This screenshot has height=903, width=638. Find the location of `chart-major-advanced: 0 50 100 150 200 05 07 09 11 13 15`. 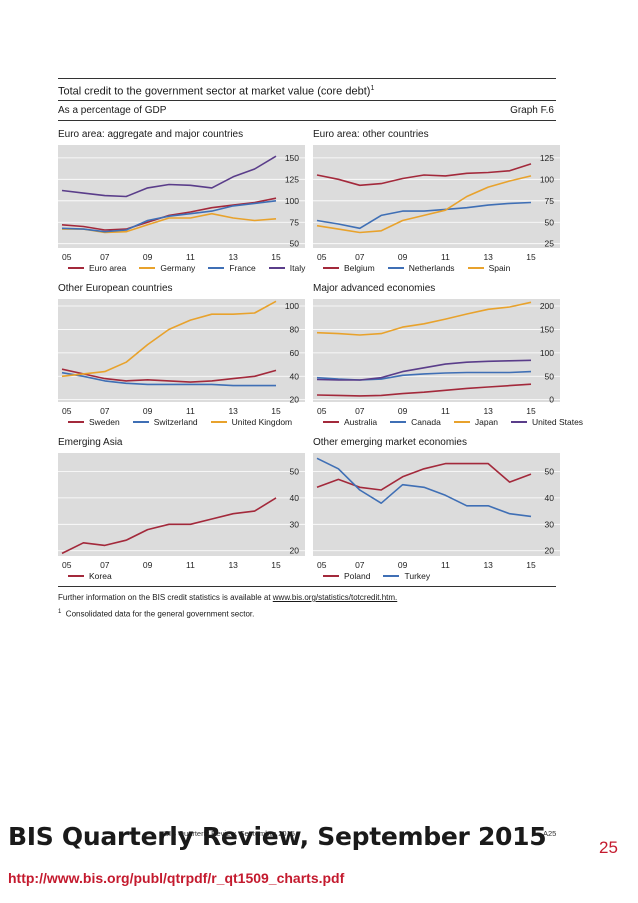

chart-major-advanced: 0 50 100 150 200 05 07 09 11 13 15 is located at coordinates (436, 357).